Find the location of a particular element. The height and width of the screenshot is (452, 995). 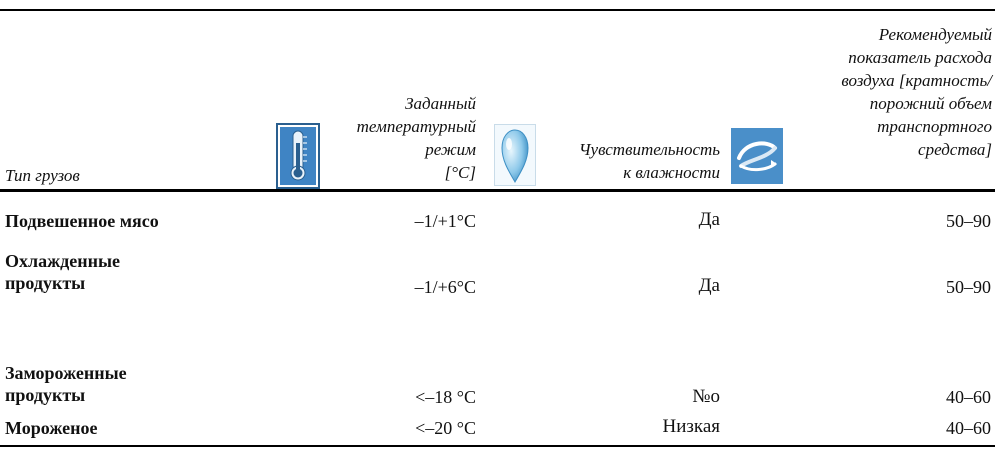

header-humidity-line: к влажности is located at coordinates (671, 172).